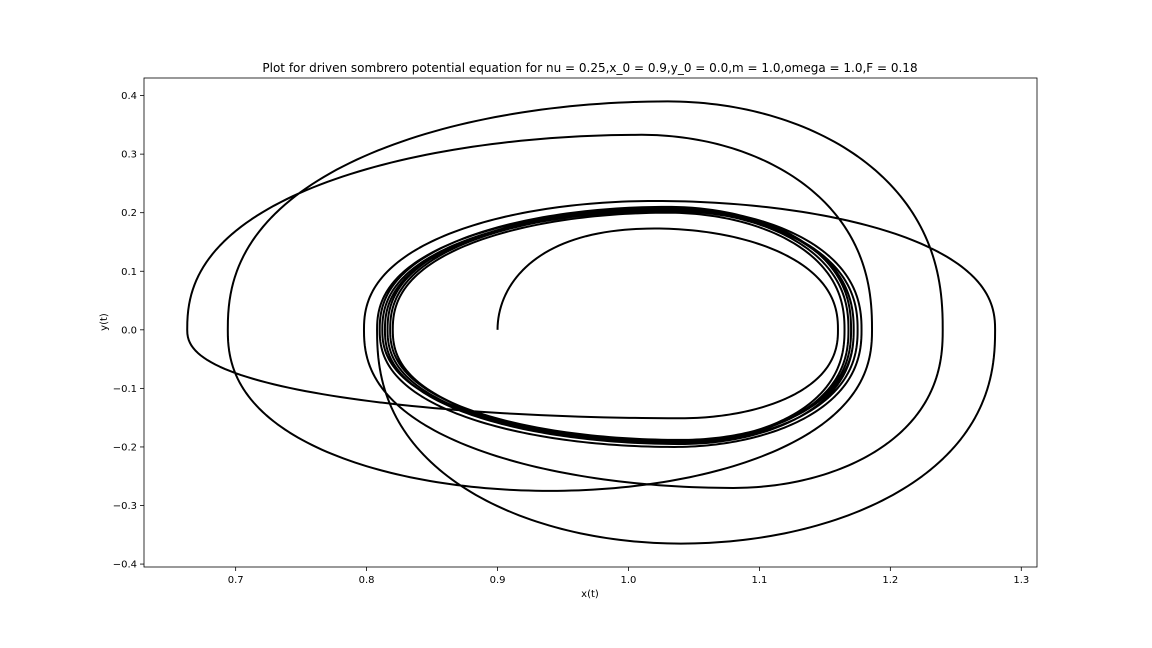 This screenshot has height=648, width=1152. Describe the element at coordinates (236, 580) in the screenshot. I see `x-tick-label: 0.7` at that location.